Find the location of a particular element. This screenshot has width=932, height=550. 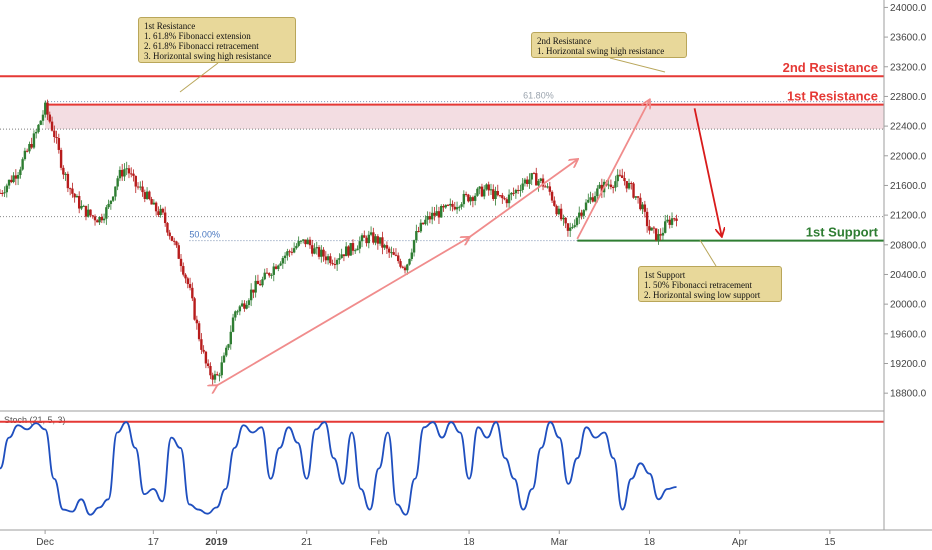

price-tick-label: 23200.0 is located at coordinates (908, 67).